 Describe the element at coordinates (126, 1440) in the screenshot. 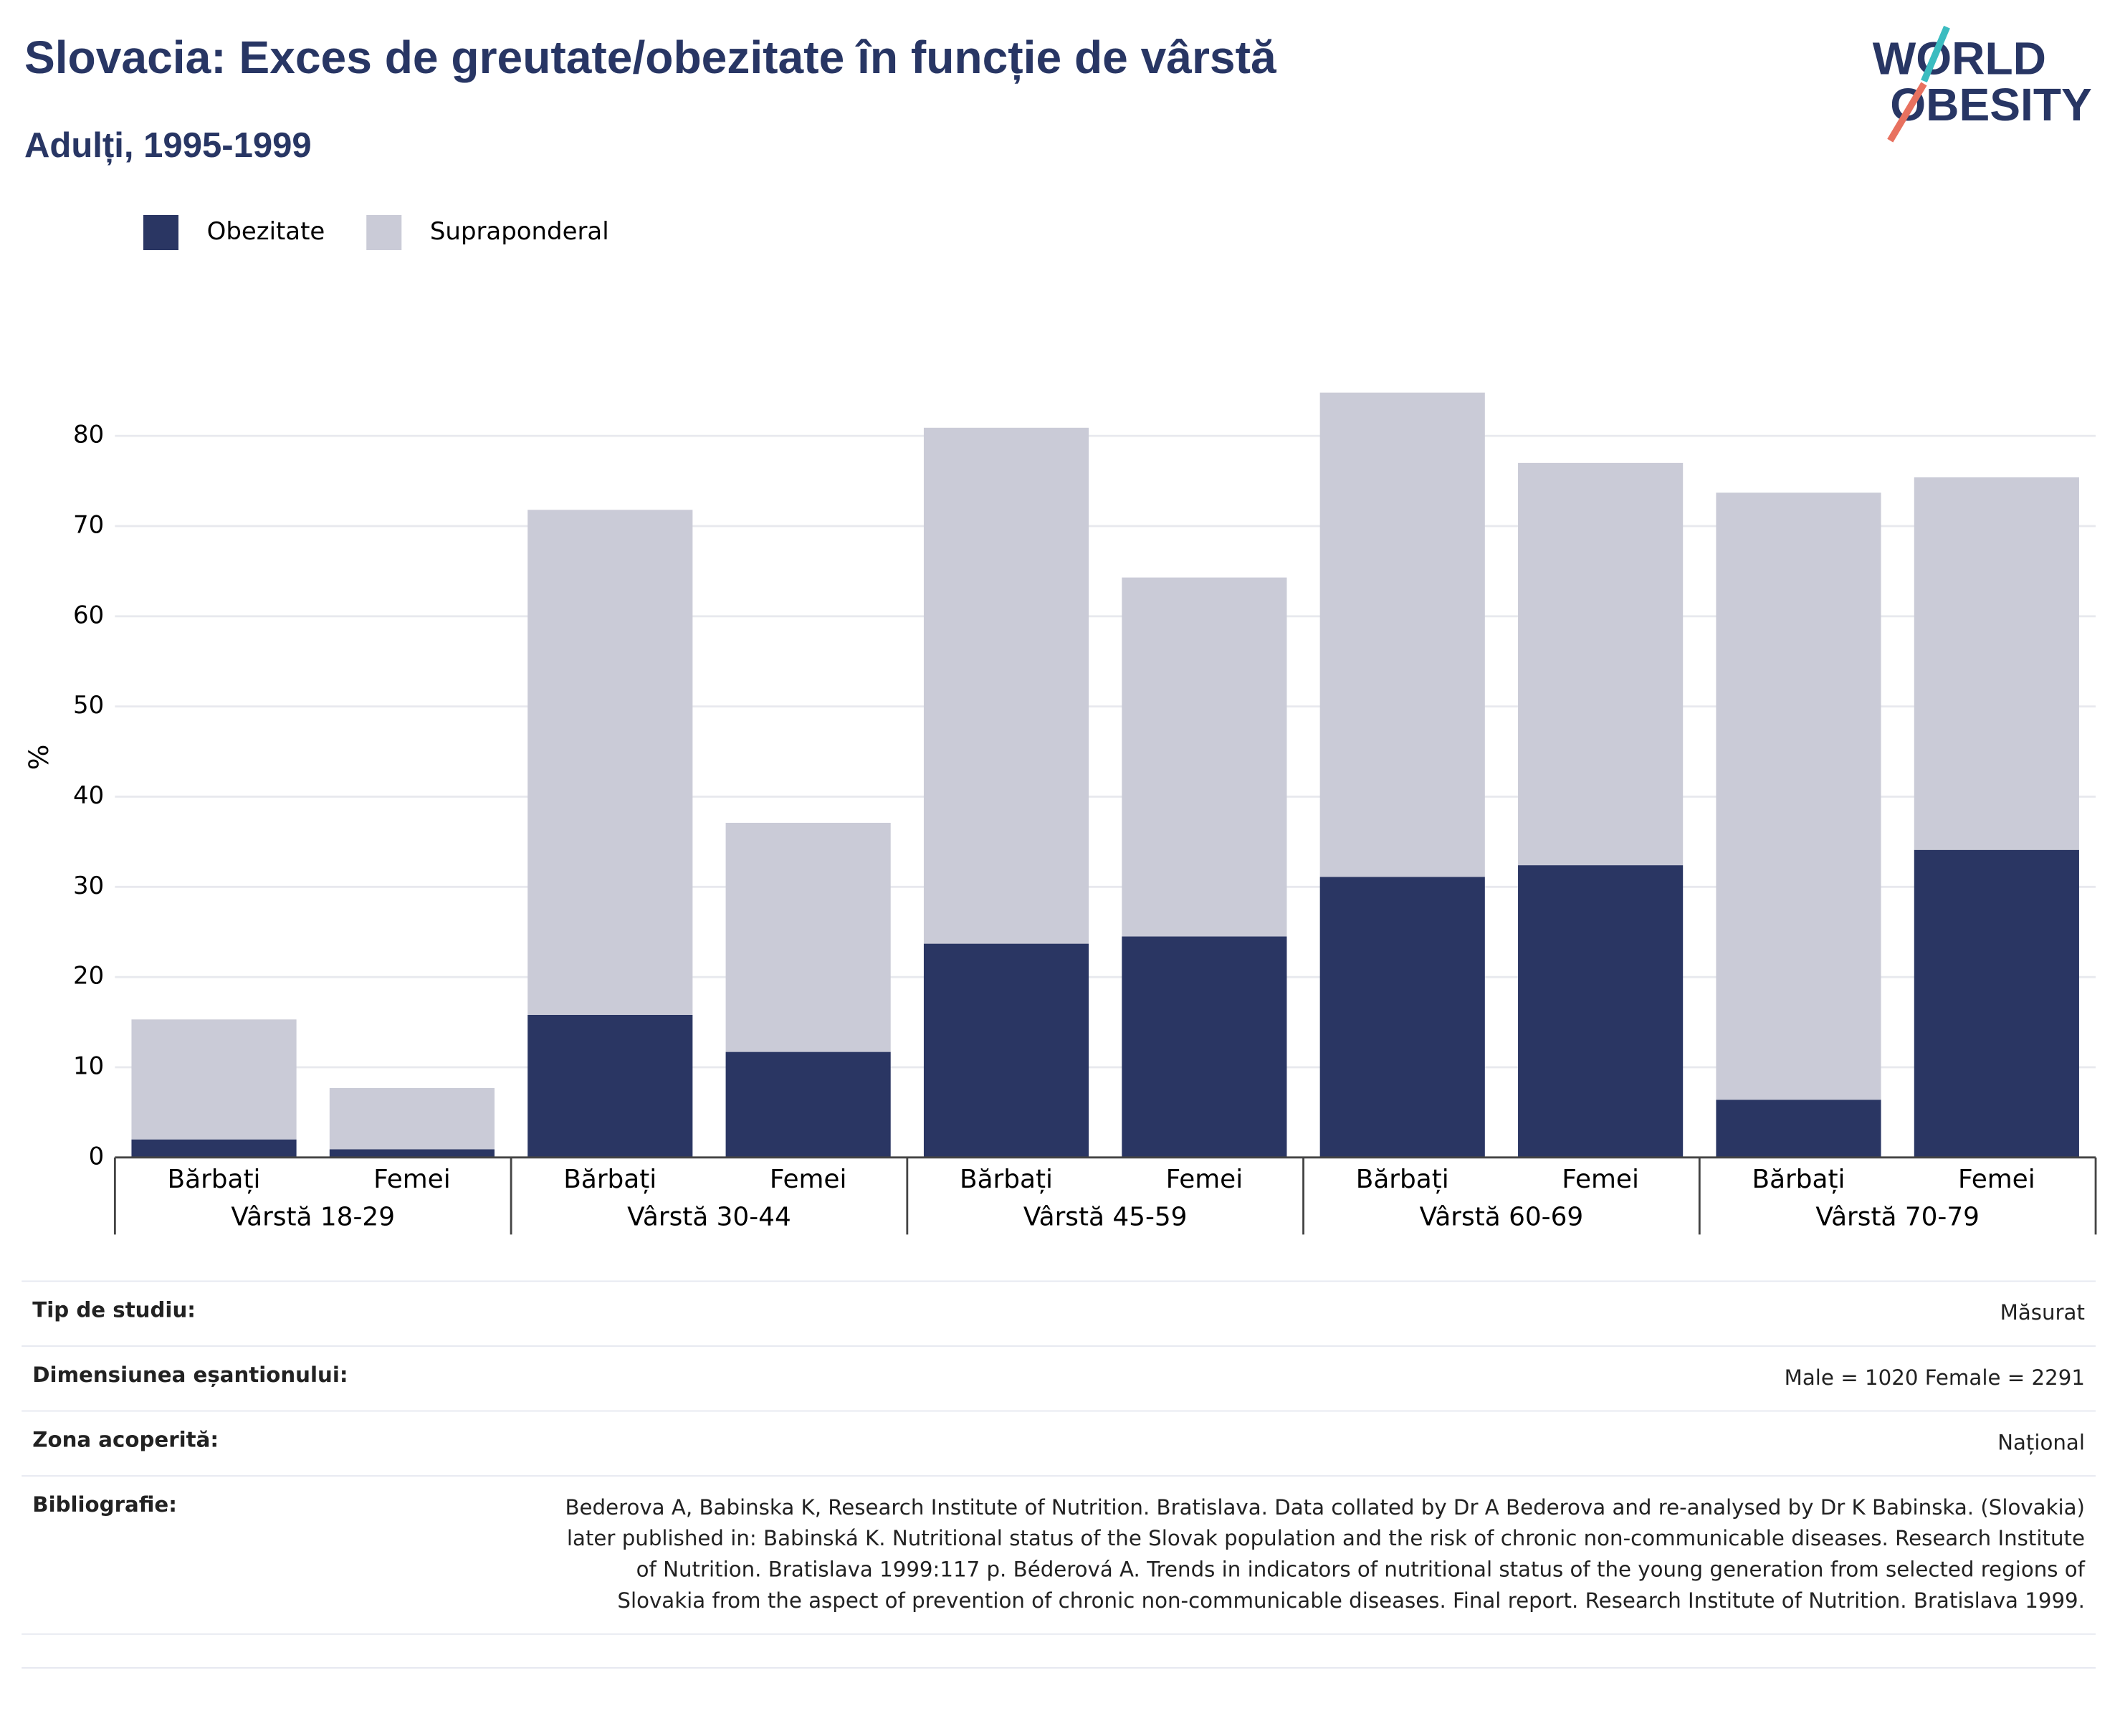

I see `table-key: Zona acoperită:` at that location.